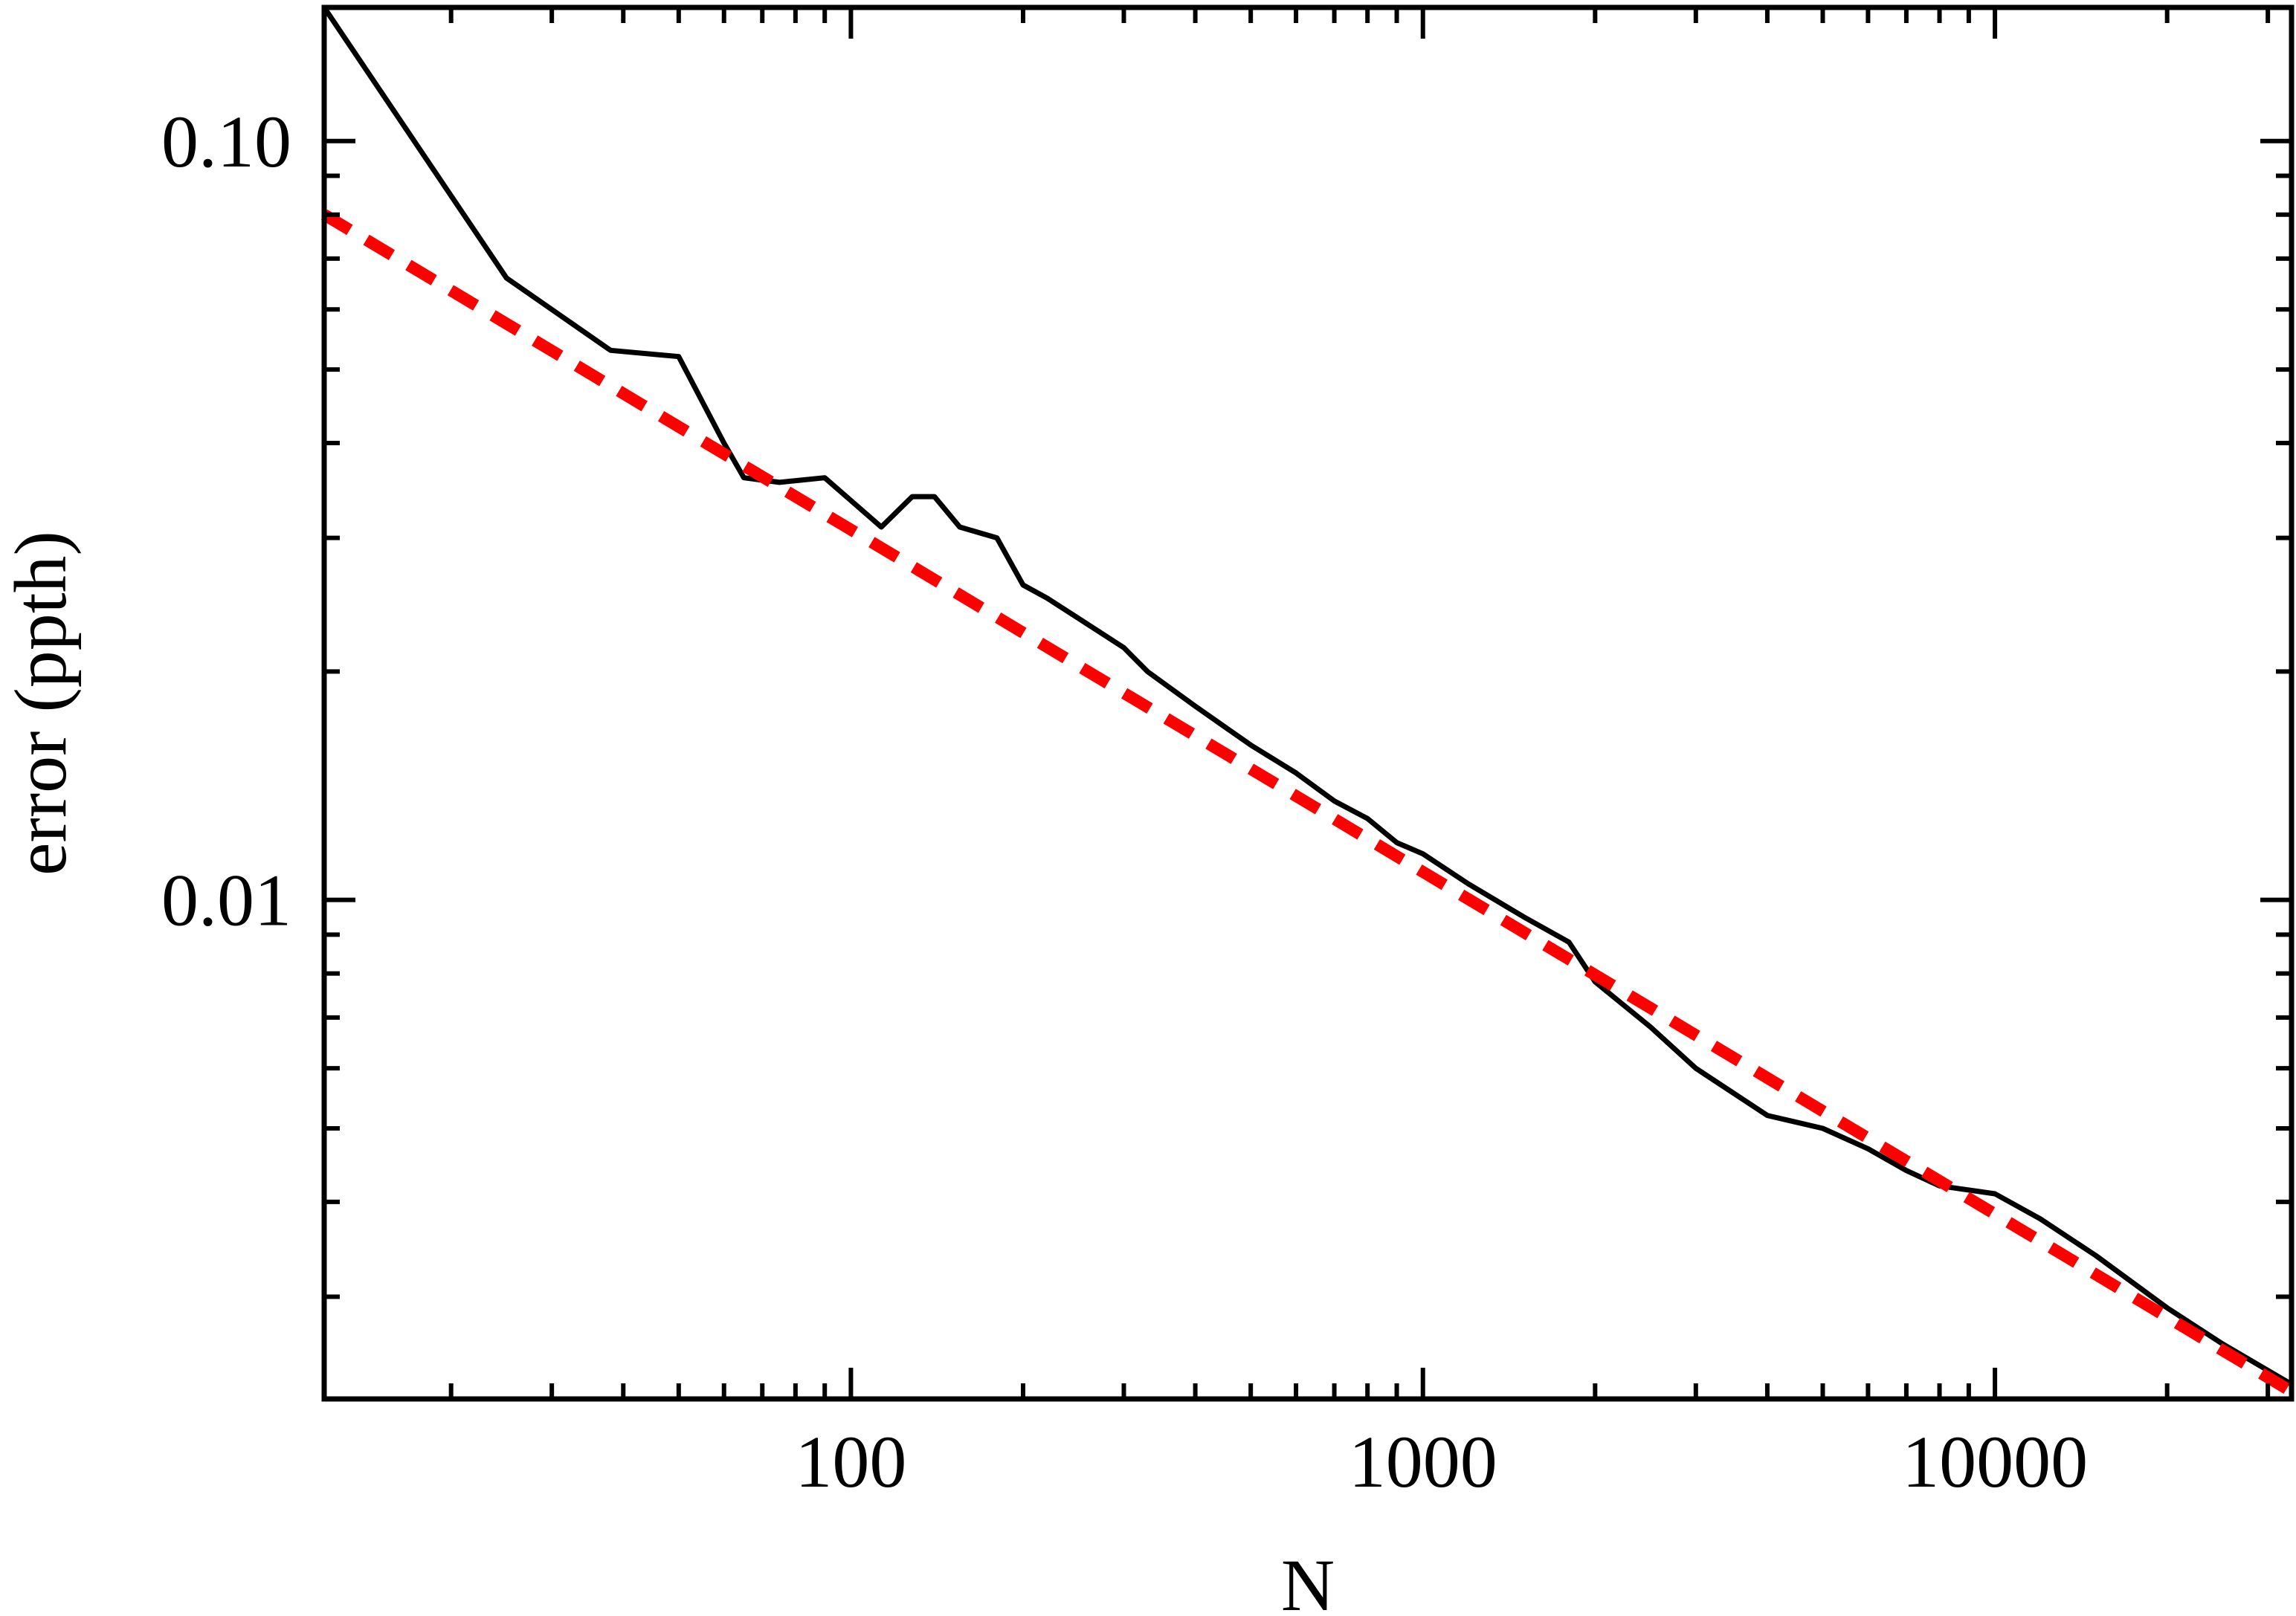  Describe the element at coordinates (1995, 1462) in the screenshot. I see `x-tick-label: 10000` at that location.